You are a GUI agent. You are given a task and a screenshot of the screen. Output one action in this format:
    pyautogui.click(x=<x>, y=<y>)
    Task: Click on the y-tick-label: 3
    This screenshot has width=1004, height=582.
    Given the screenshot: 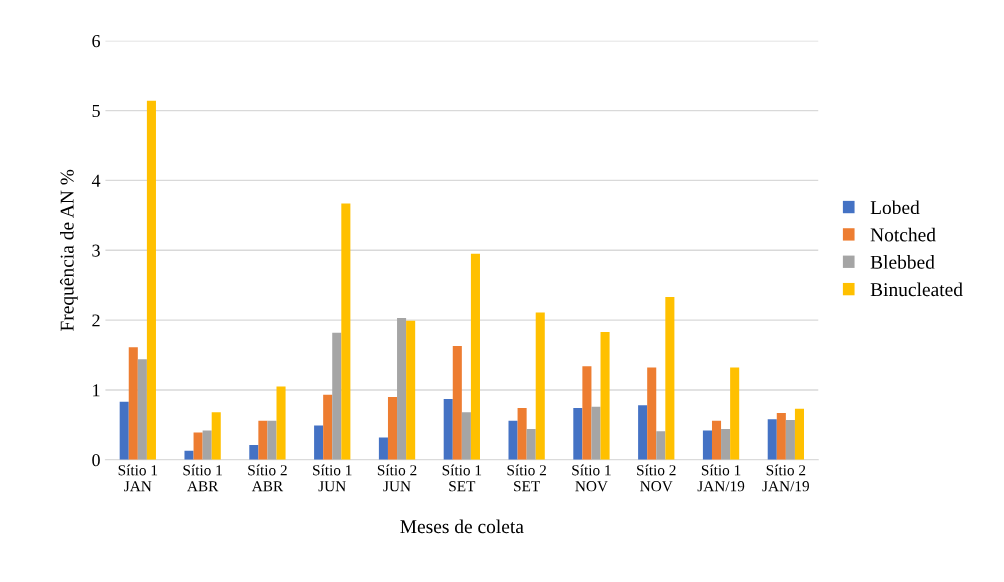 What is the action you would take?
    pyautogui.click(x=96, y=250)
    